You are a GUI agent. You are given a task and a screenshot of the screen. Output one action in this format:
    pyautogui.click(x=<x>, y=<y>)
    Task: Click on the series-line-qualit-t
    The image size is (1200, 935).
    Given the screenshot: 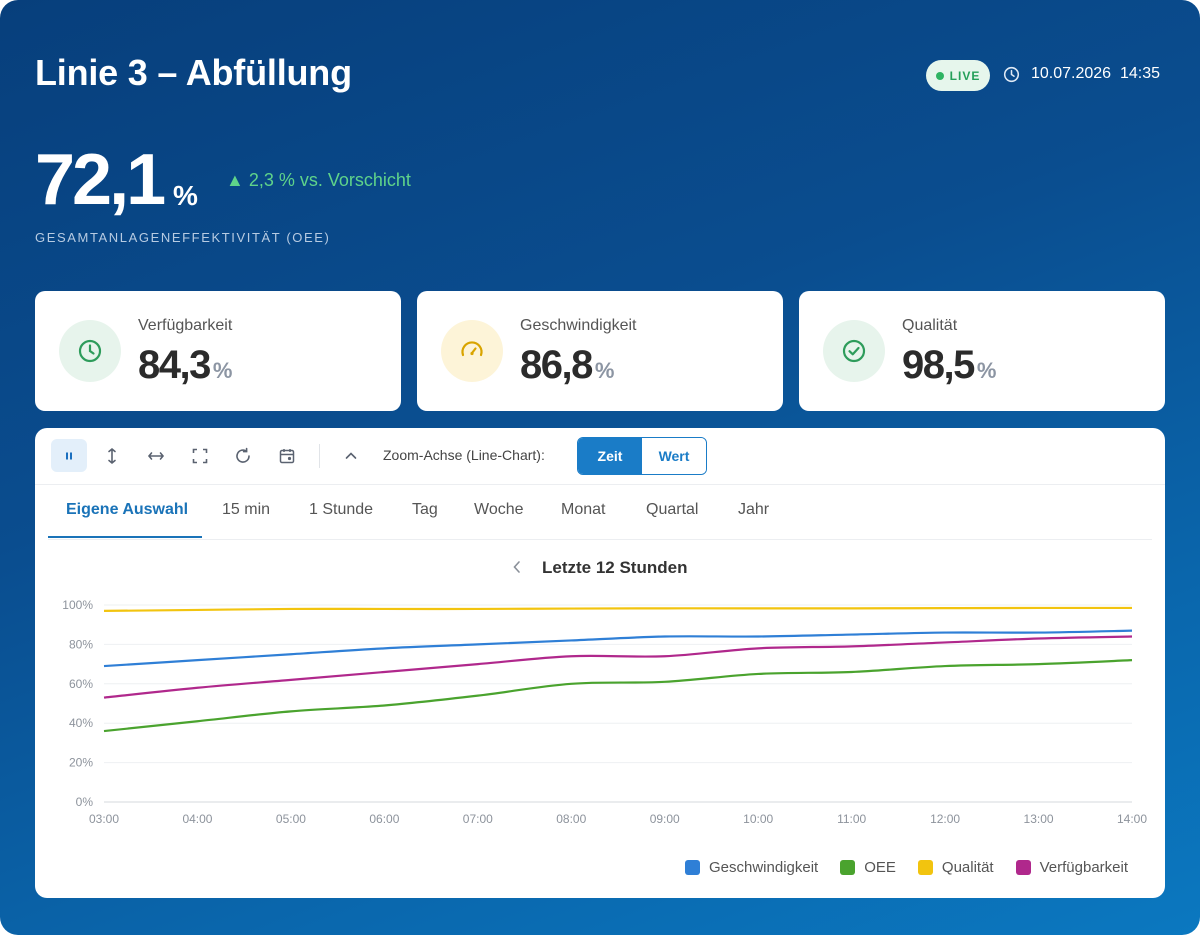 What is the action you would take?
    pyautogui.click(x=618, y=609)
    